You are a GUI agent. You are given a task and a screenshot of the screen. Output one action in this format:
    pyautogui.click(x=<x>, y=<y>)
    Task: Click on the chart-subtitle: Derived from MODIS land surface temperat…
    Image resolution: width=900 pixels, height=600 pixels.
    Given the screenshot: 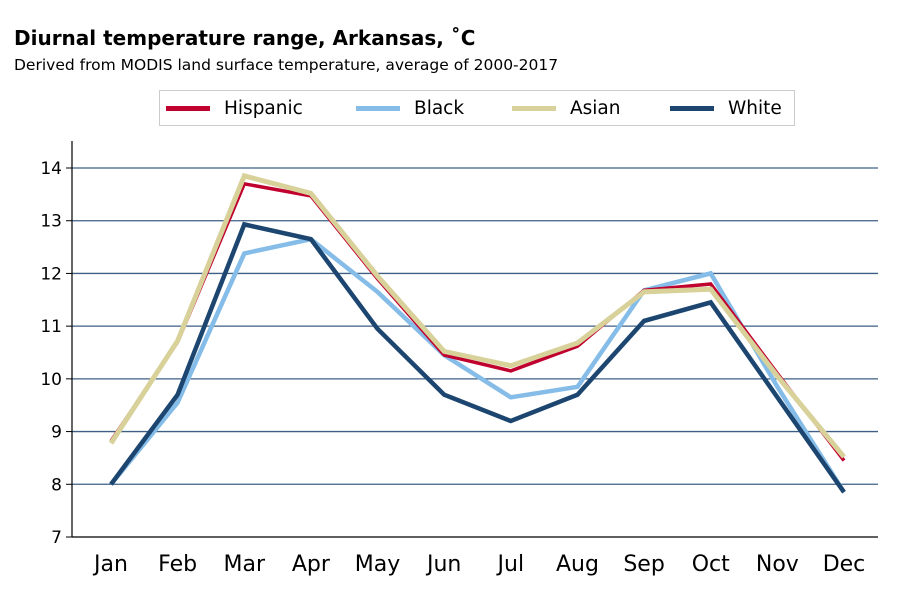 What is the action you would take?
    pyautogui.click(x=286, y=65)
    